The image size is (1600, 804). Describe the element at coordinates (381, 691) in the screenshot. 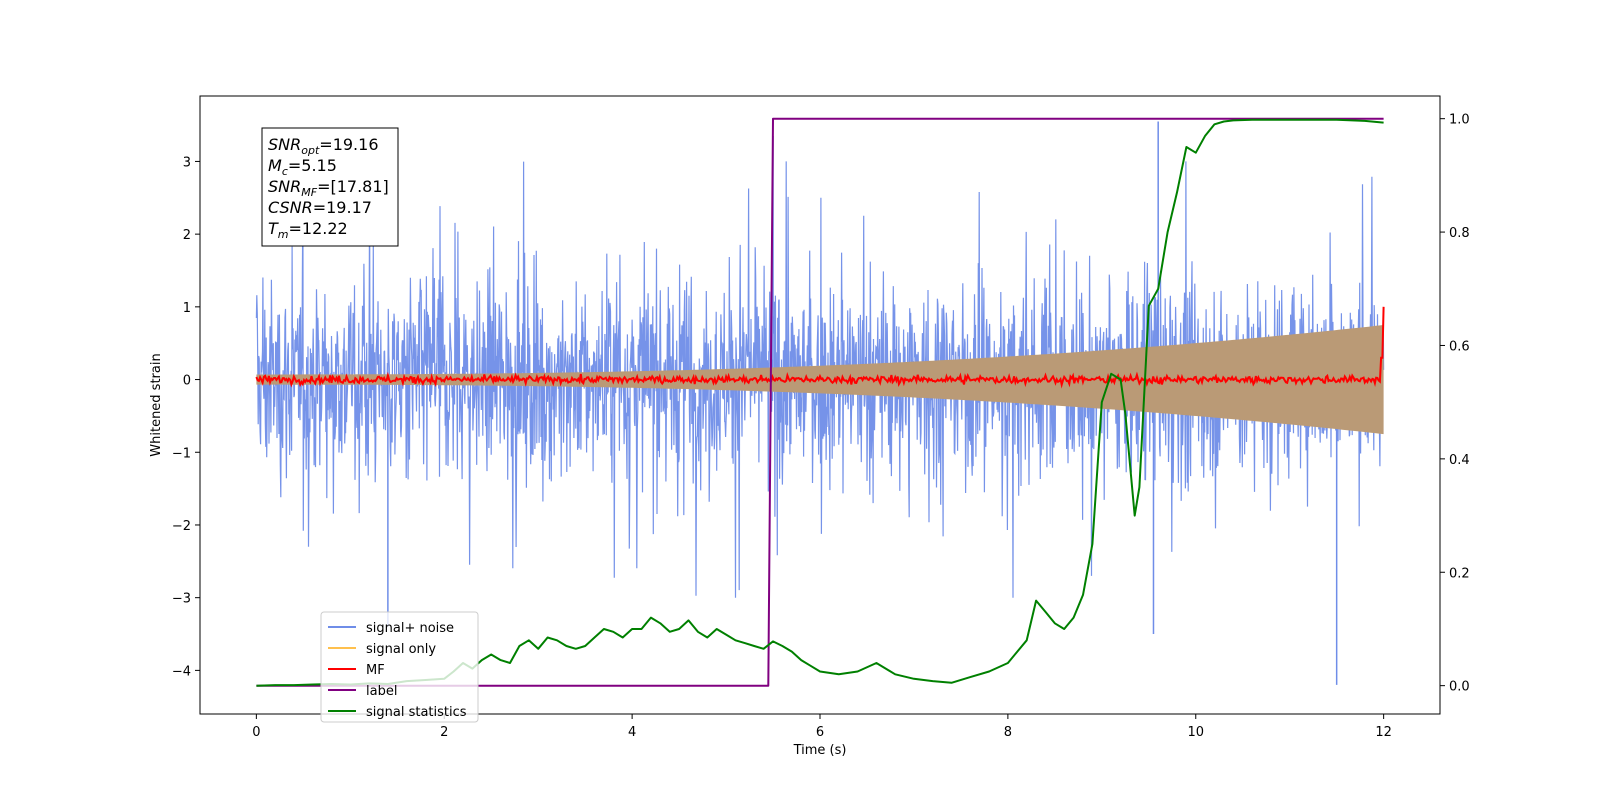

I see `legend-label-label: label` at that location.